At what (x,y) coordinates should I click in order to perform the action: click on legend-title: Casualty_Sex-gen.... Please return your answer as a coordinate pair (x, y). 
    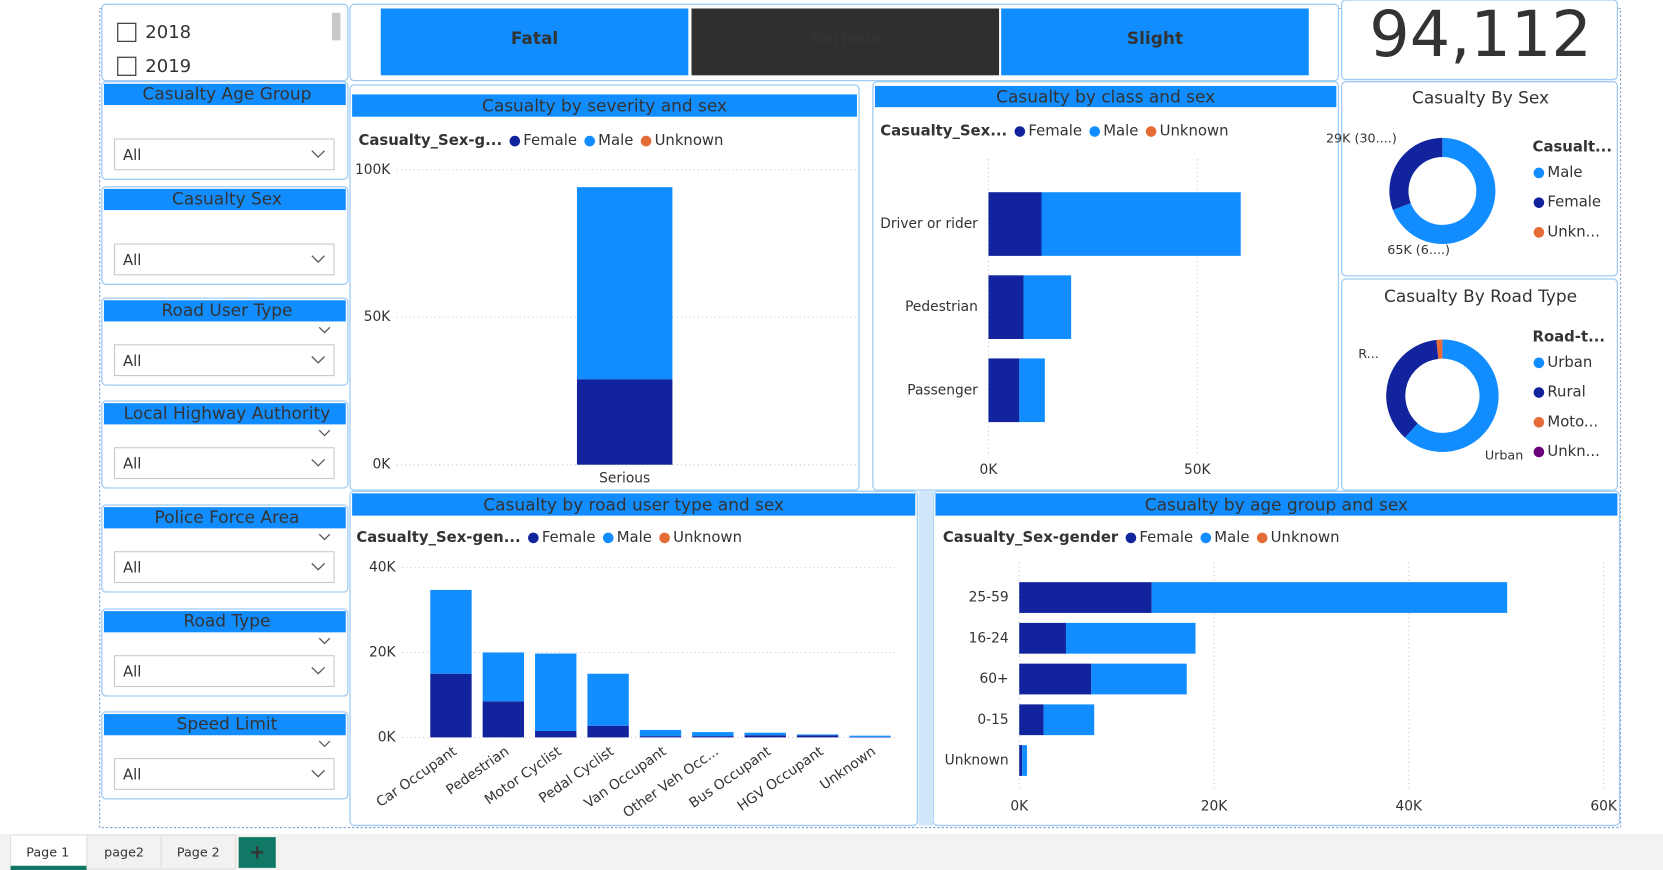
    Looking at the image, I should click on (438, 537).